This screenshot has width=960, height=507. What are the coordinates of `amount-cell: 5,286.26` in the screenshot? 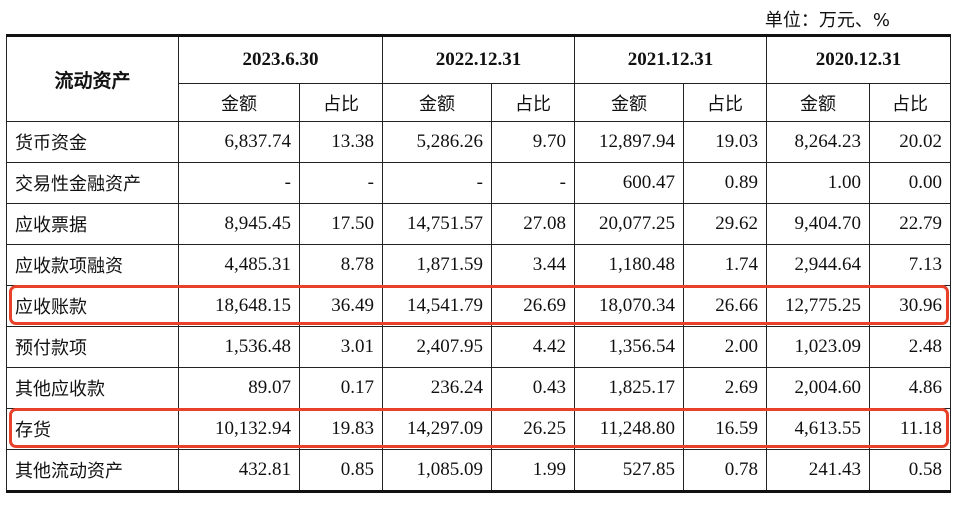 It's located at (437, 142).